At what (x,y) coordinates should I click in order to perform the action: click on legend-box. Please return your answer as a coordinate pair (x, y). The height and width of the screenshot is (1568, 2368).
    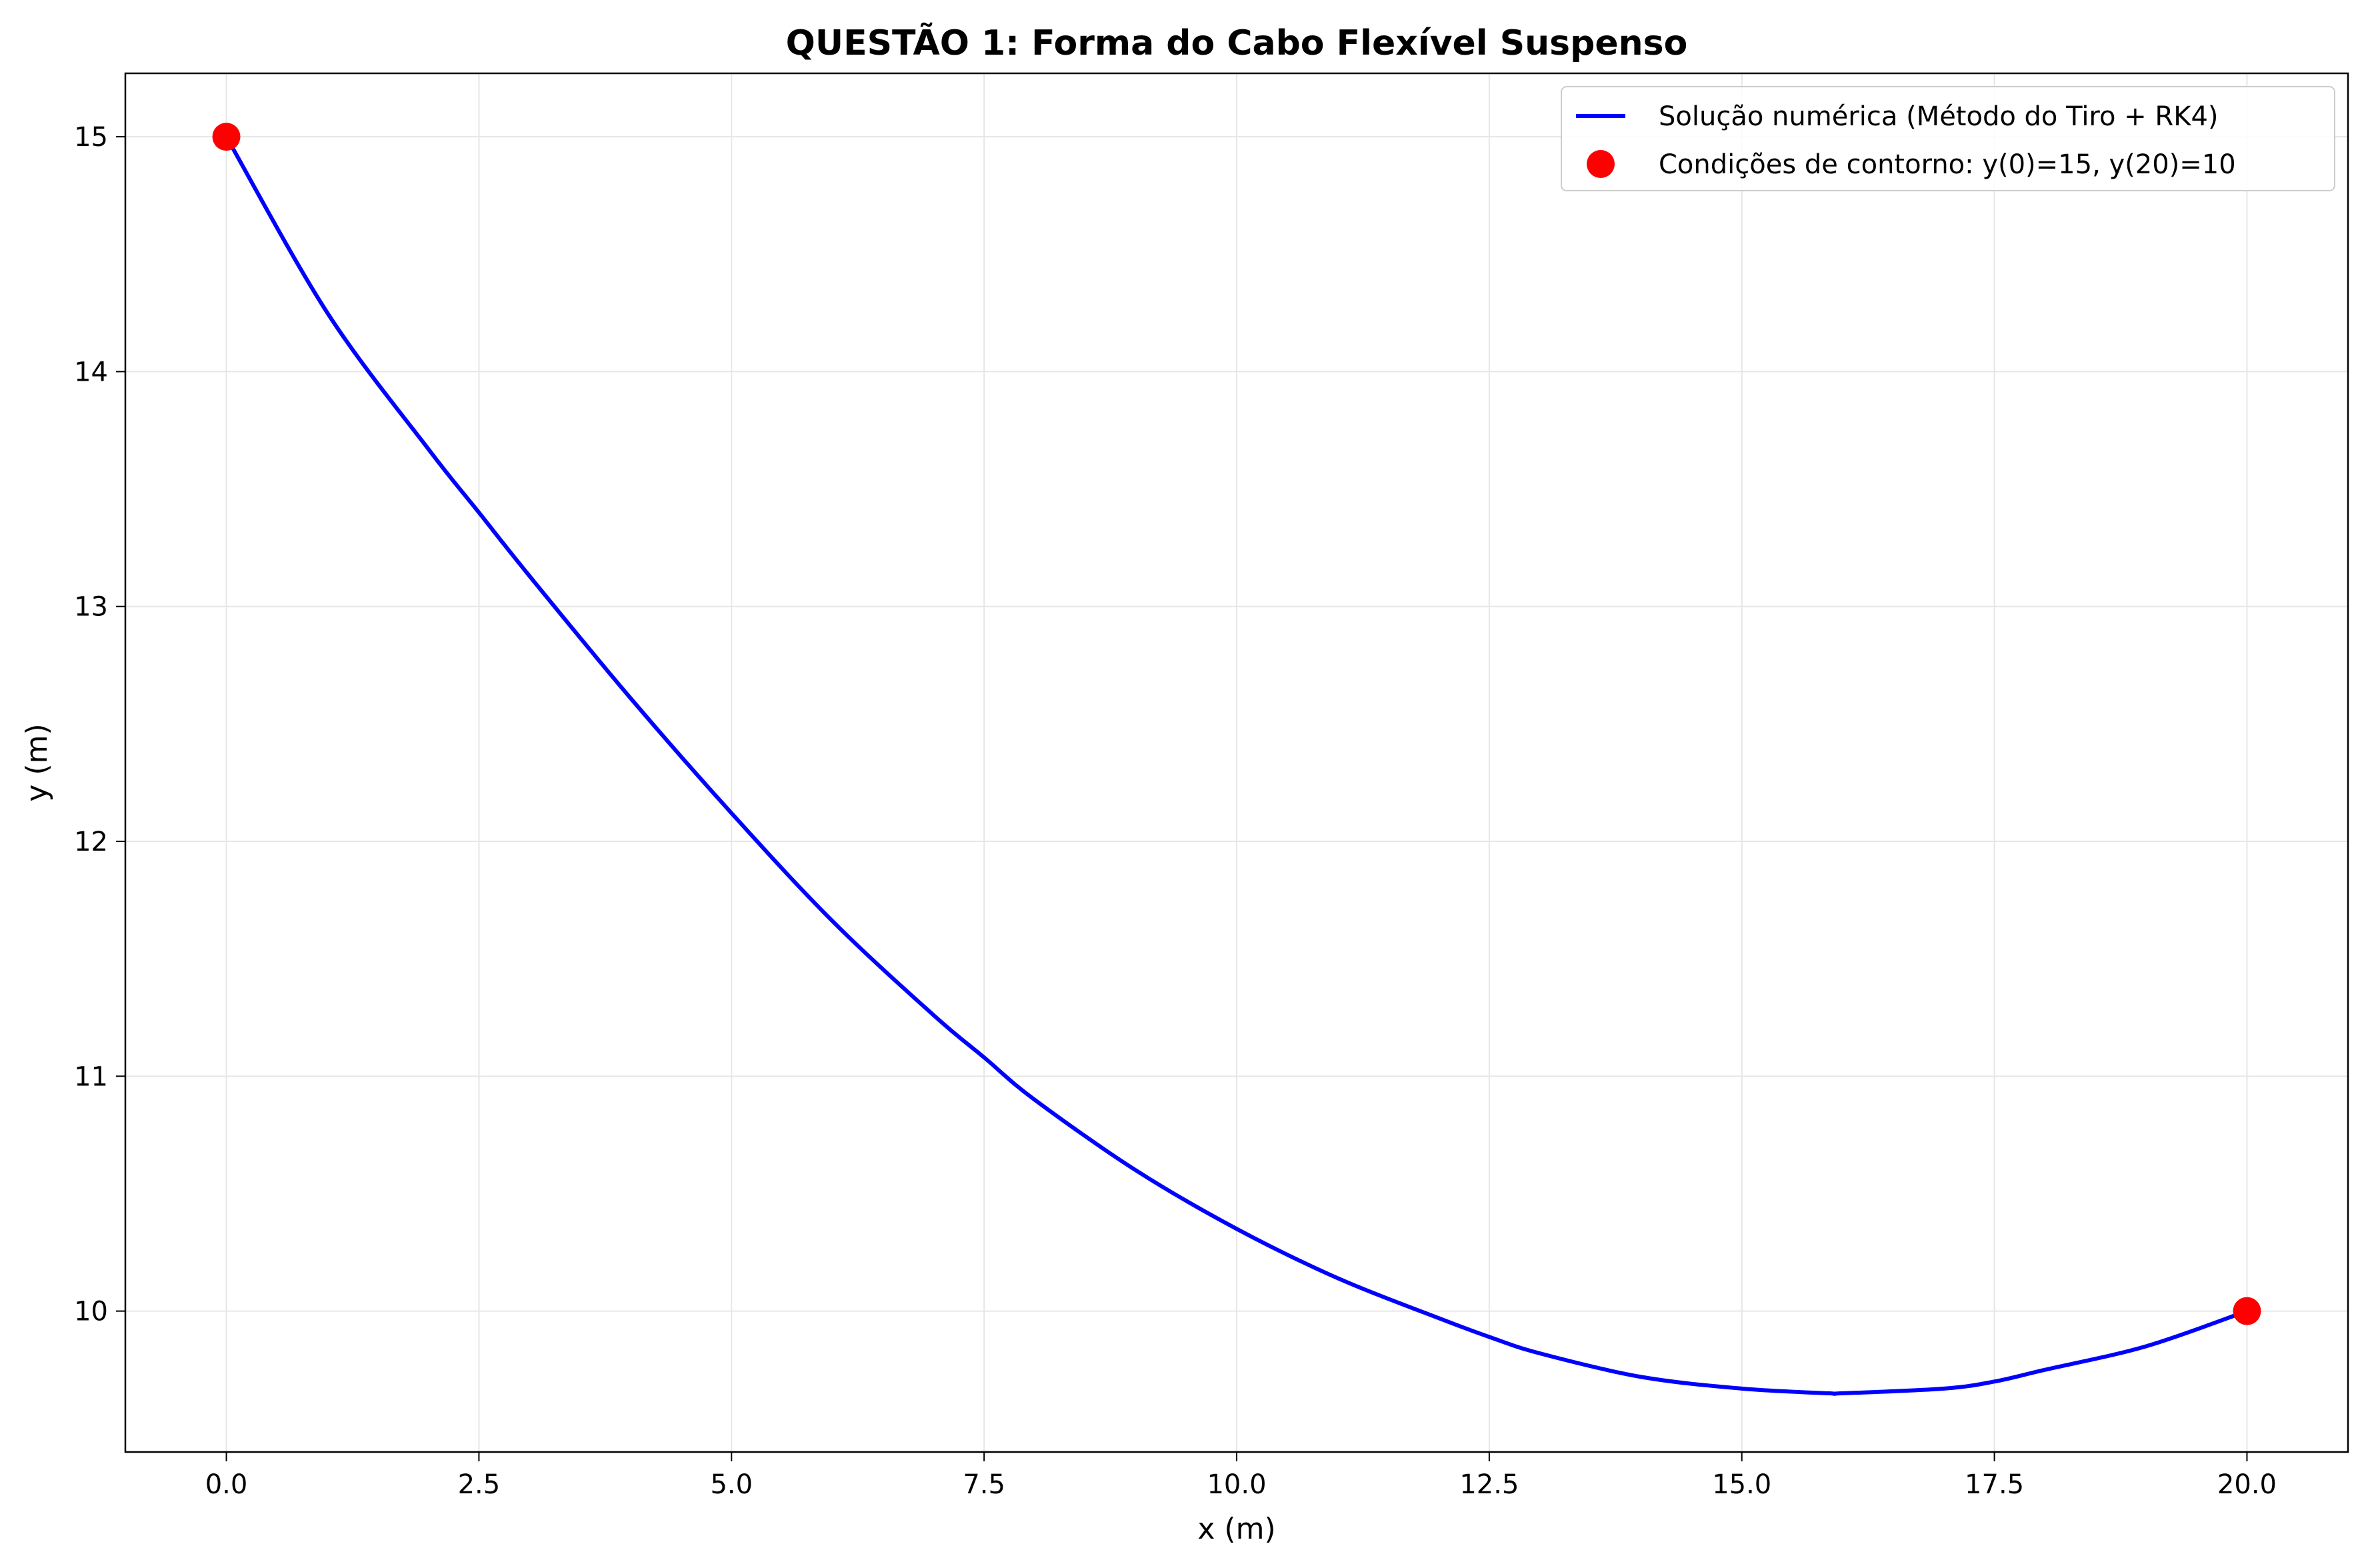
    Looking at the image, I should click on (1948, 138).